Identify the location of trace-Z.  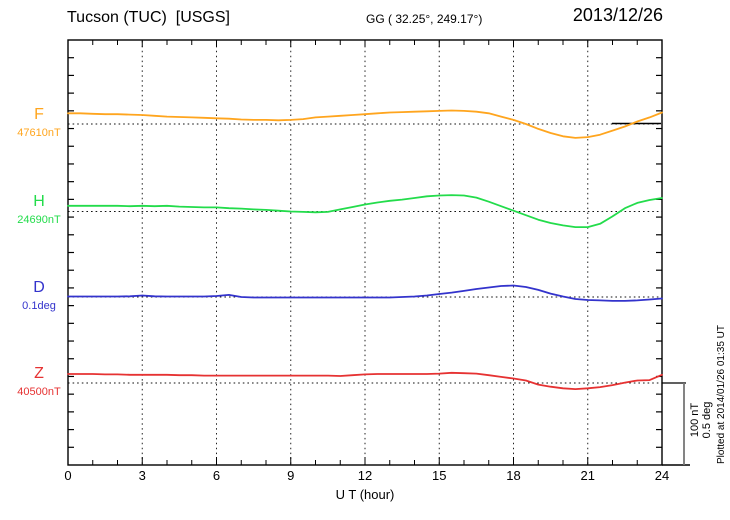
(365, 381).